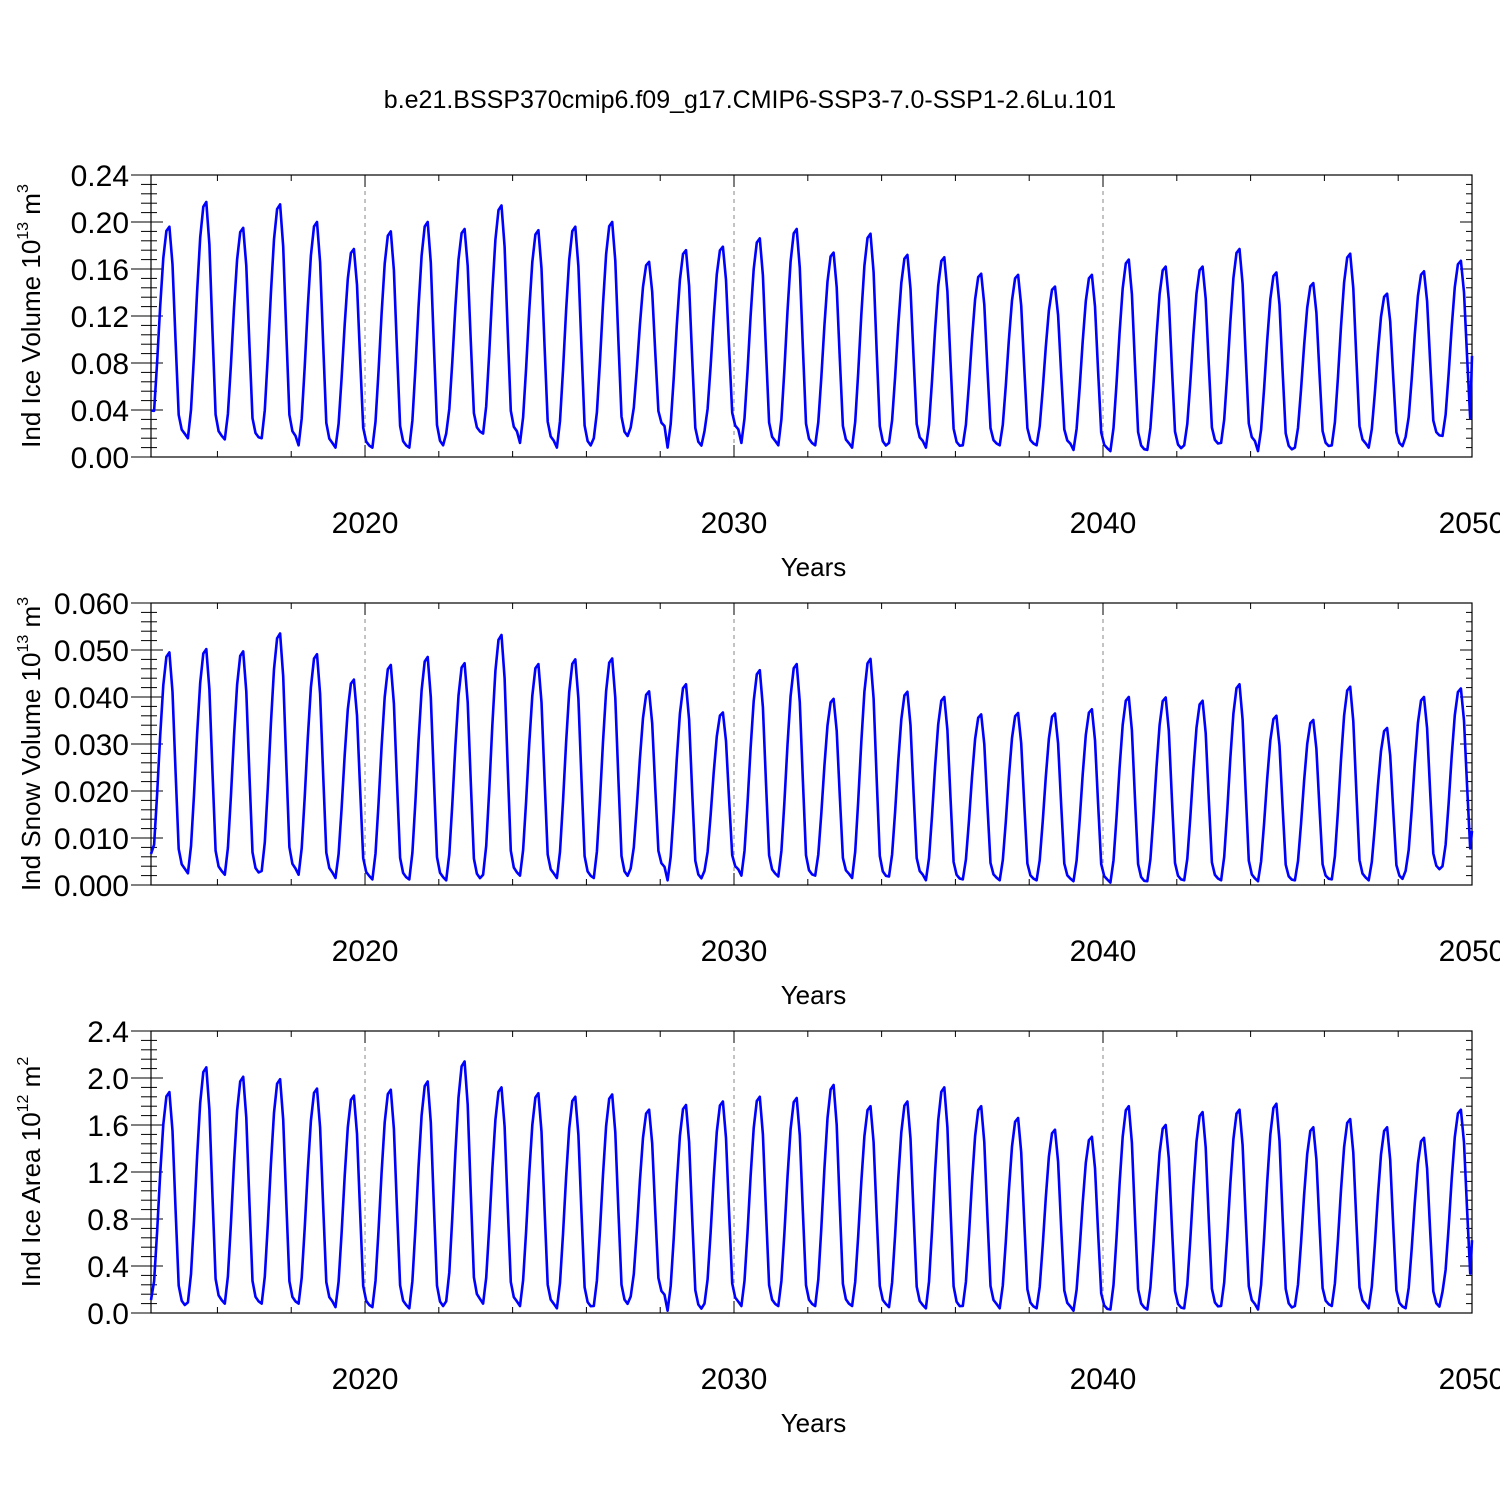  I want to click on y-tick-label: 0.24, so click(100, 176).